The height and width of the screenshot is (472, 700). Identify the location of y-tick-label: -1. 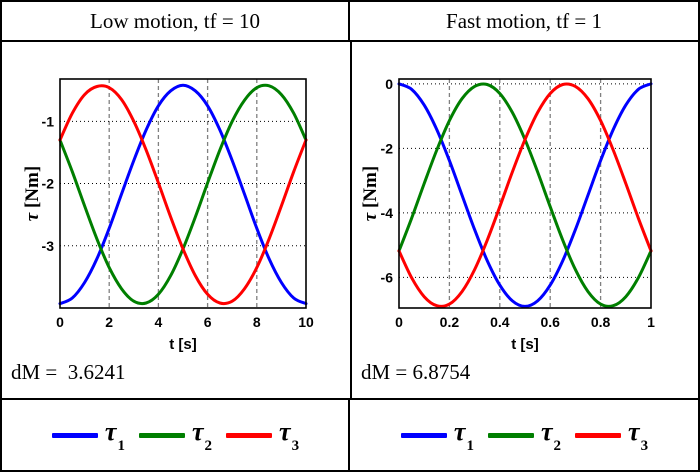
(48, 121).